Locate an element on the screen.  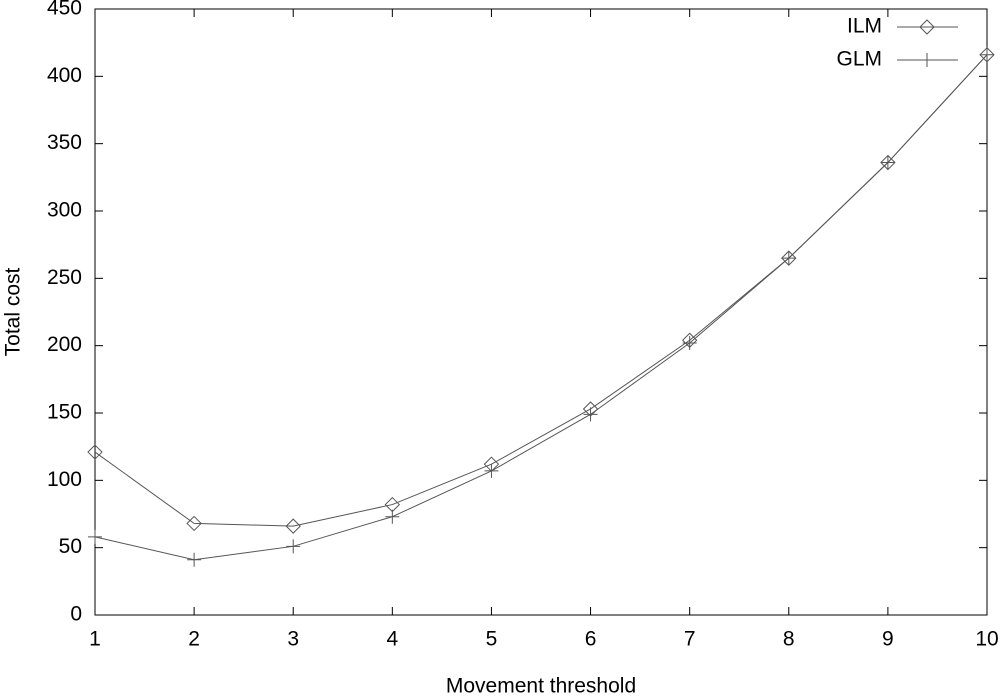
x-tick-label: 6 is located at coordinates (591, 639).